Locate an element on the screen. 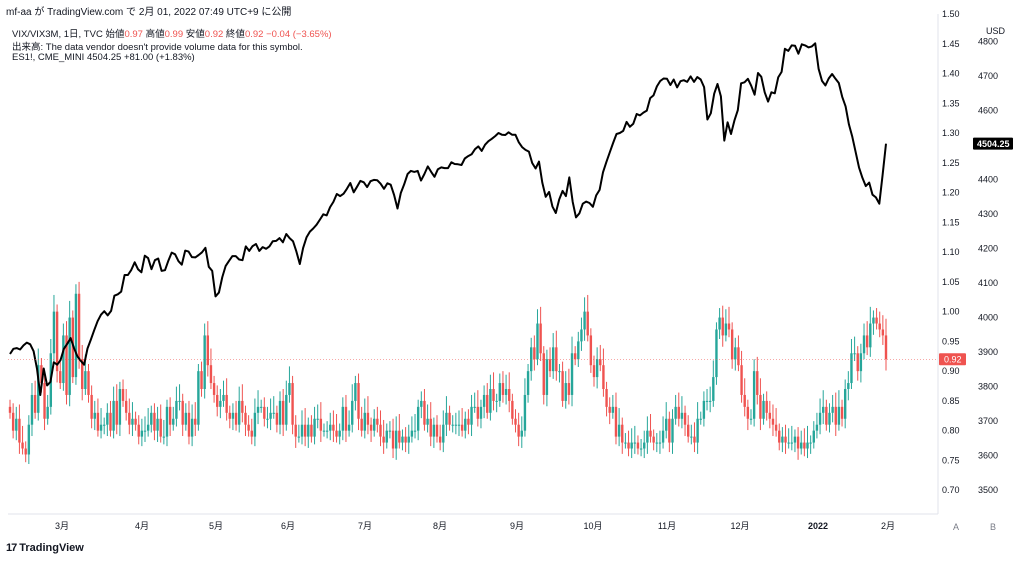 The height and width of the screenshot is (561, 1024). price-tick-label: 4100 is located at coordinates (988, 283).